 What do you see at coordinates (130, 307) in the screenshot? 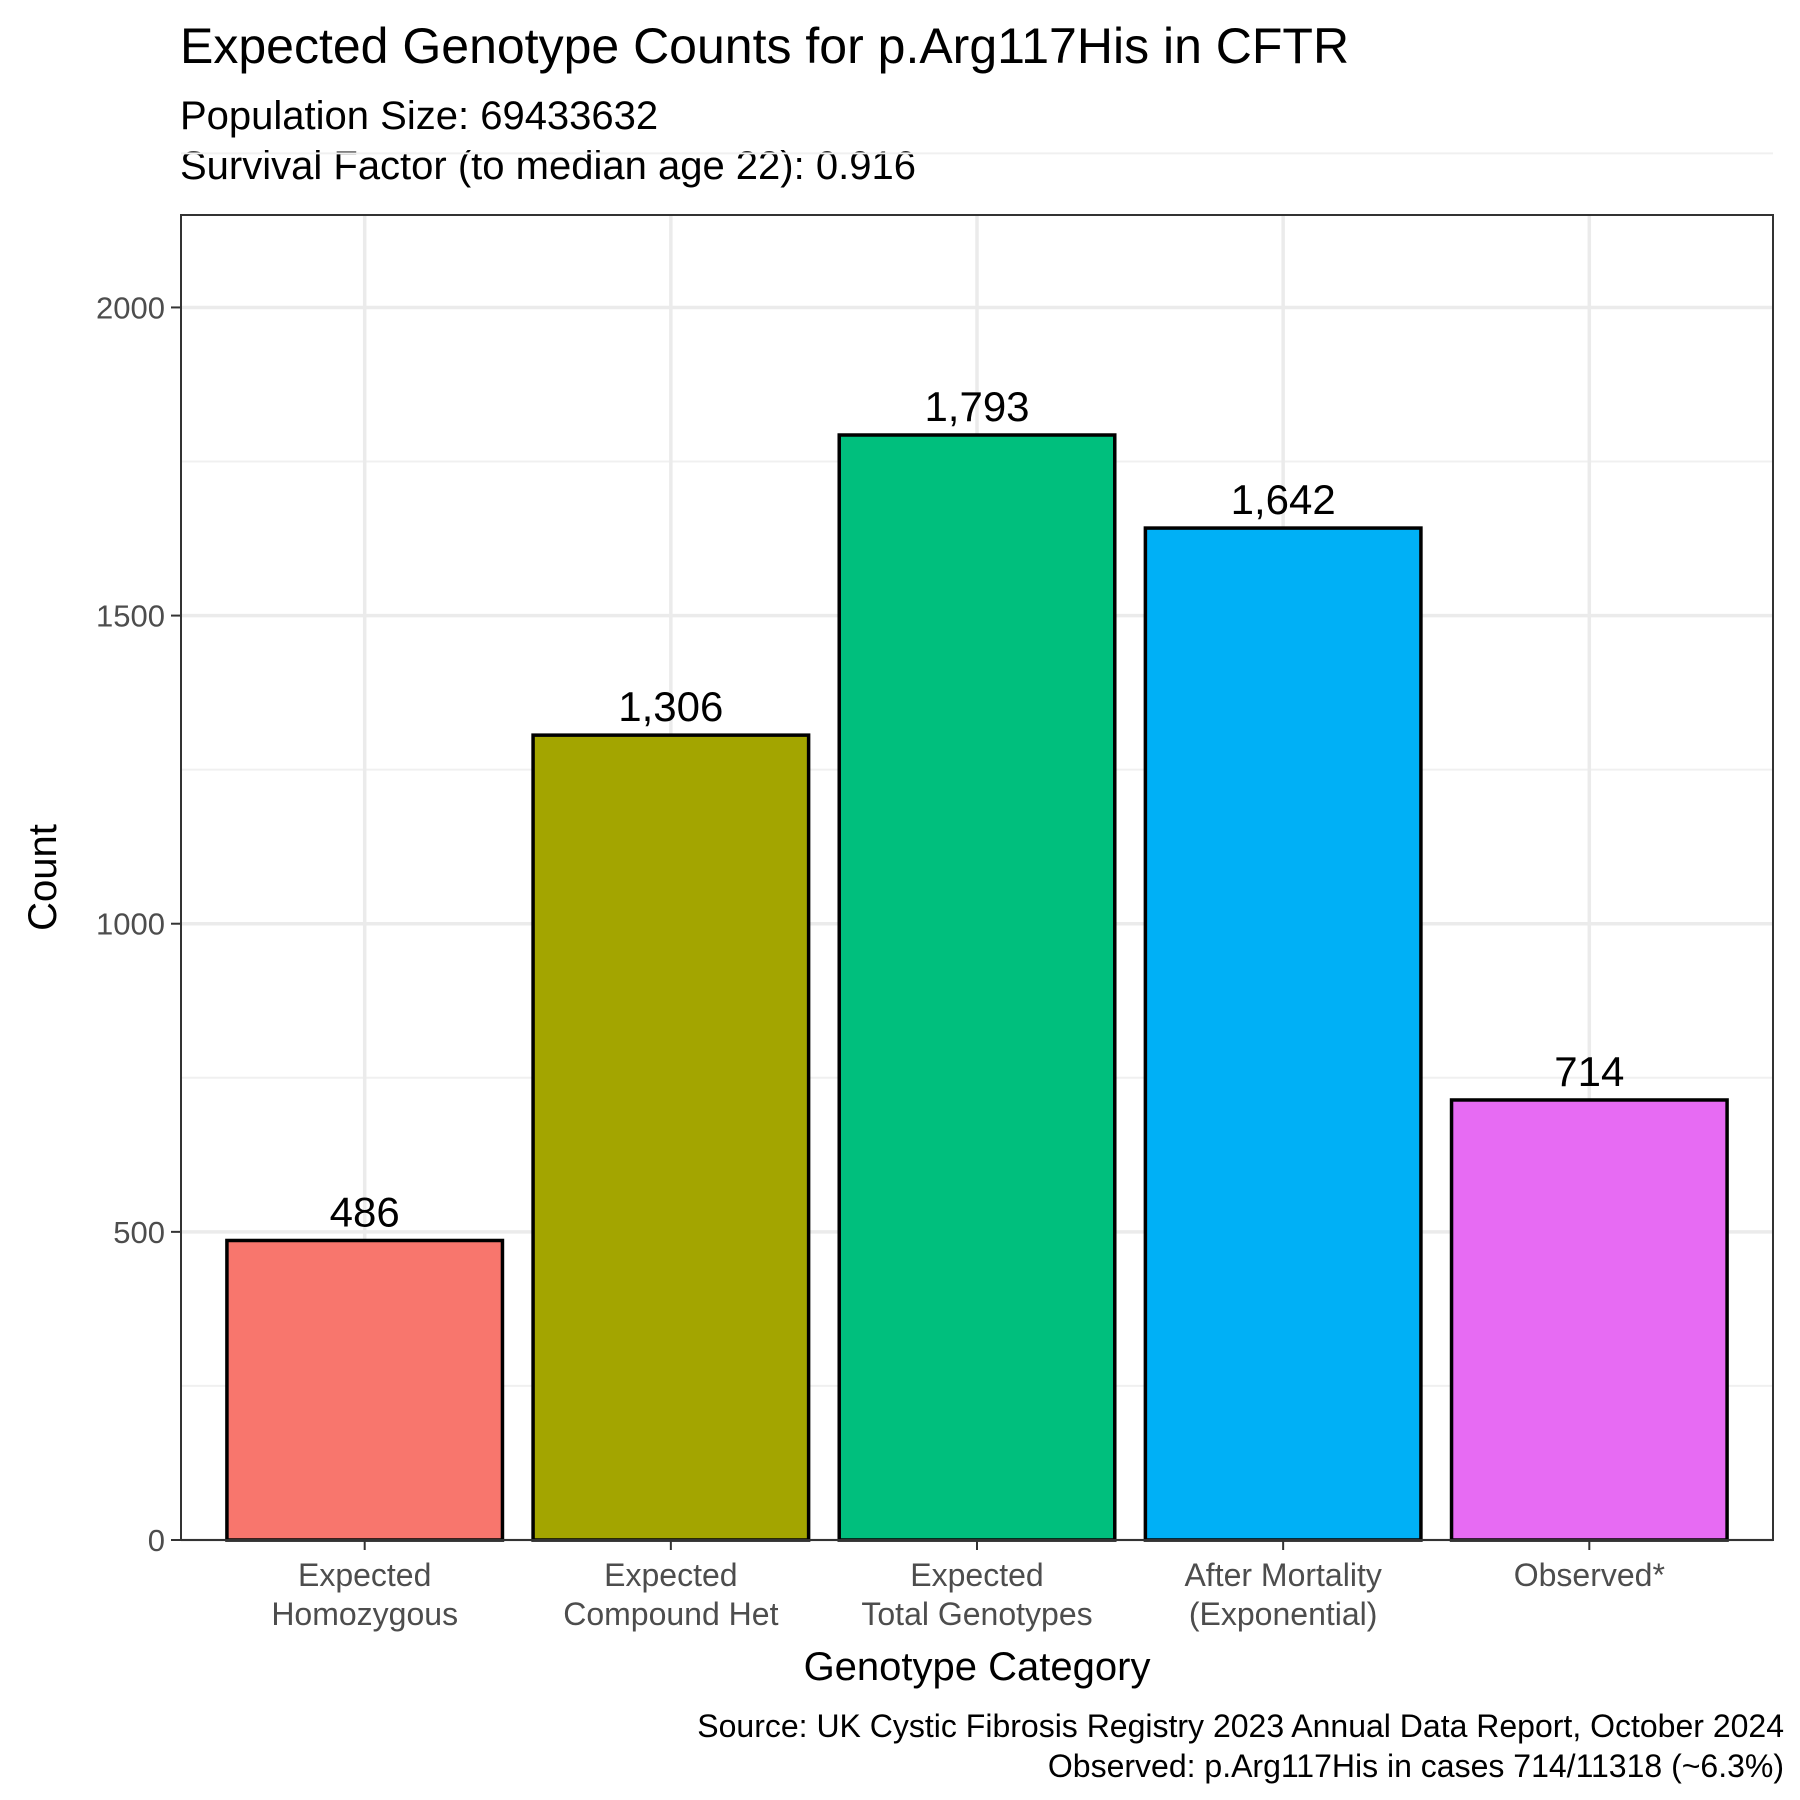
I see `y-tick-label: 2000` at bounding box center [130, 307].